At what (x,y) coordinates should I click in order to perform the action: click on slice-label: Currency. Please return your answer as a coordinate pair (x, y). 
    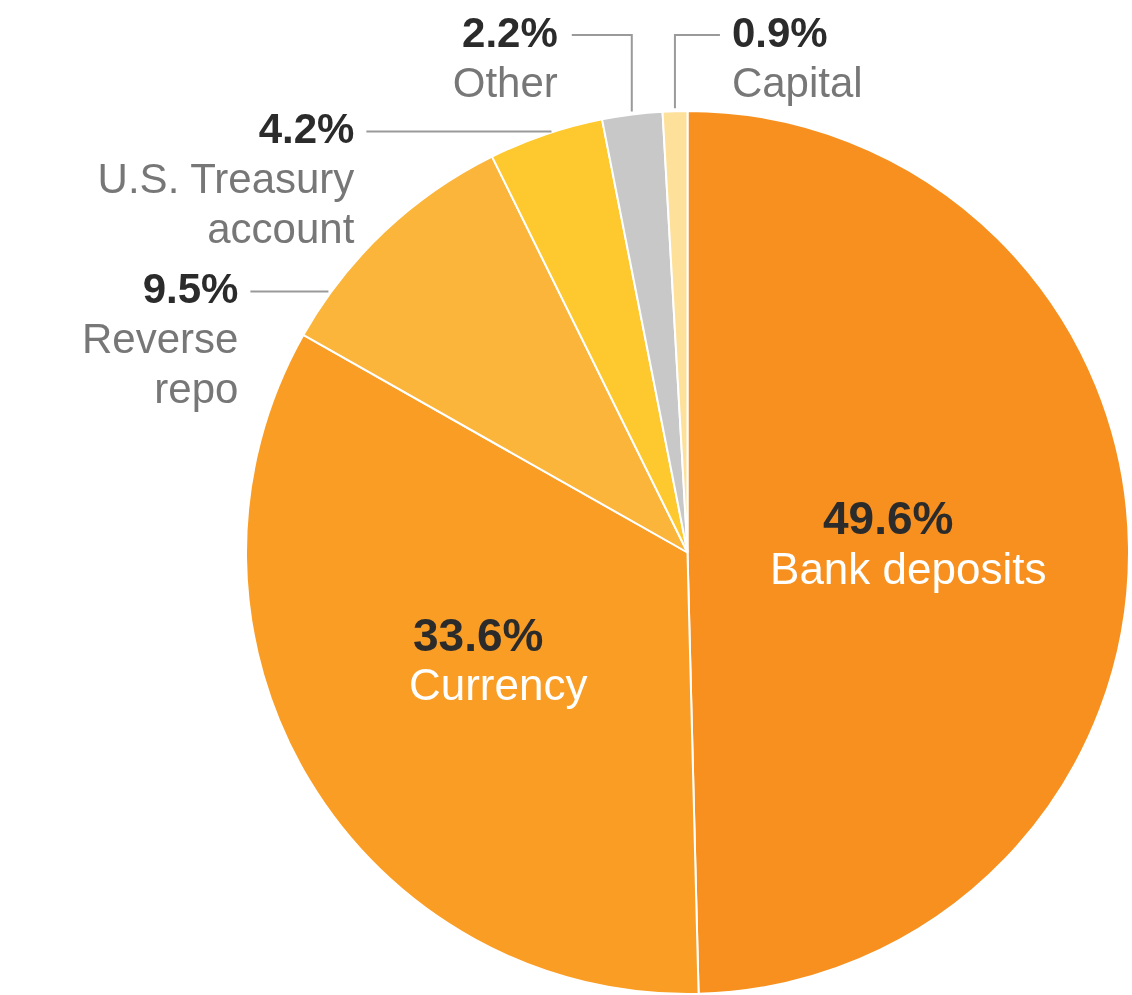
    Looking at the image, I should click on (498, 685).